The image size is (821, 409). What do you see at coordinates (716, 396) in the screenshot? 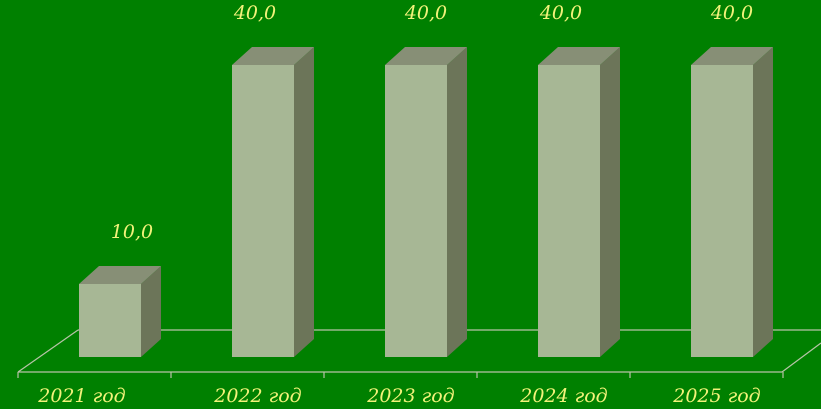
I see `category-label: 2025 год` at bounding box center [716, 396].